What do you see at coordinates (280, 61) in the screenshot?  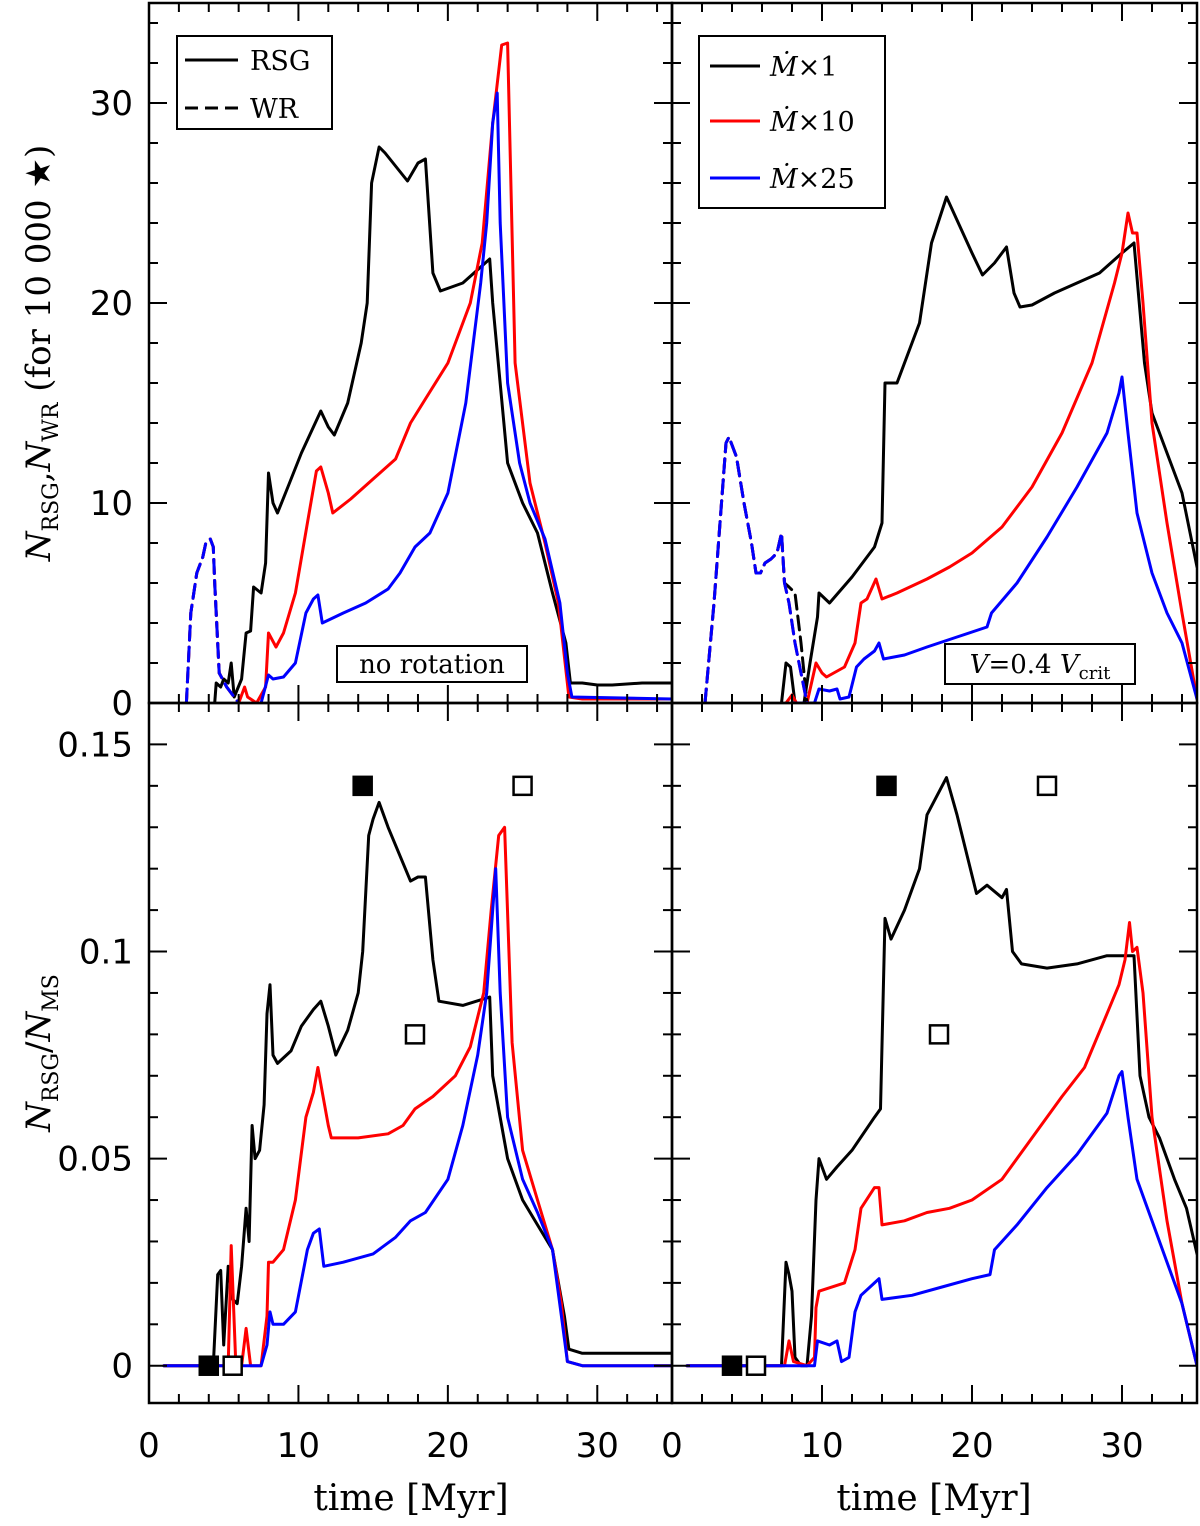 I see `legend-label-rsg: RSG` at bounding box center [280, 61].